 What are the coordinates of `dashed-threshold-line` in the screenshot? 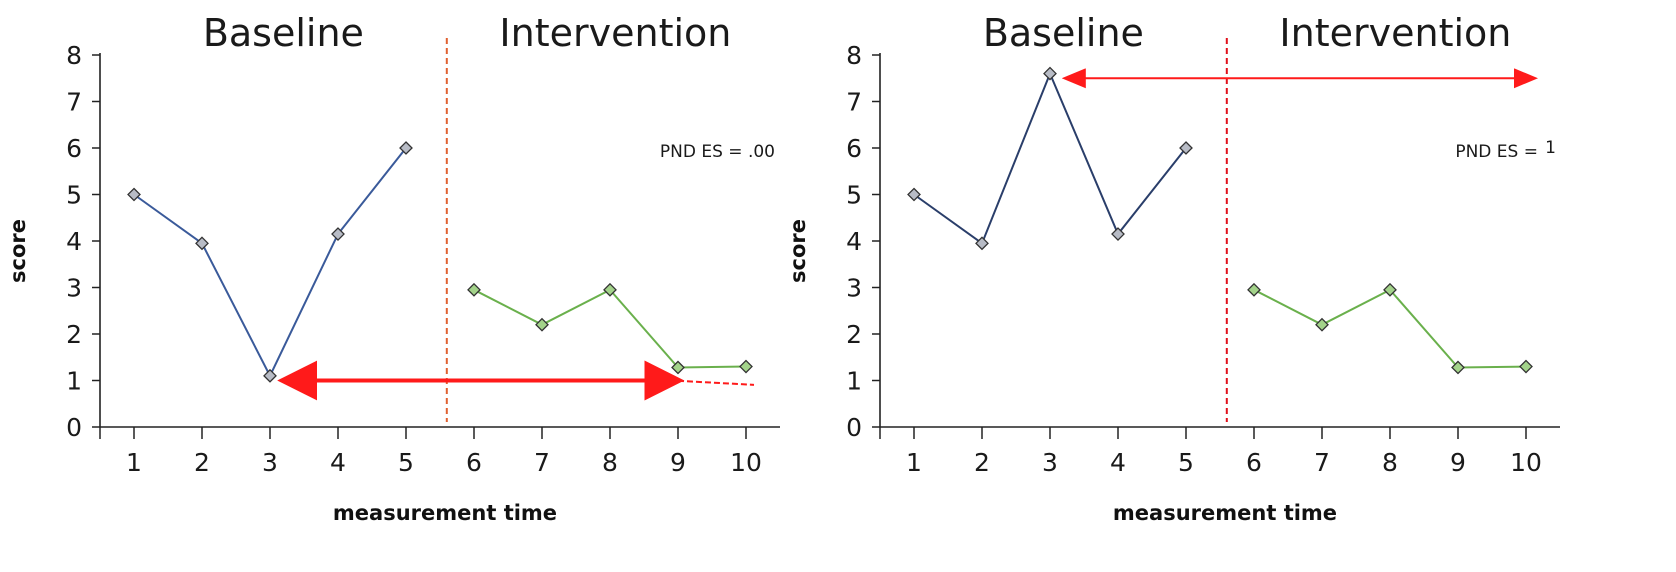 It's located at (716, 382).